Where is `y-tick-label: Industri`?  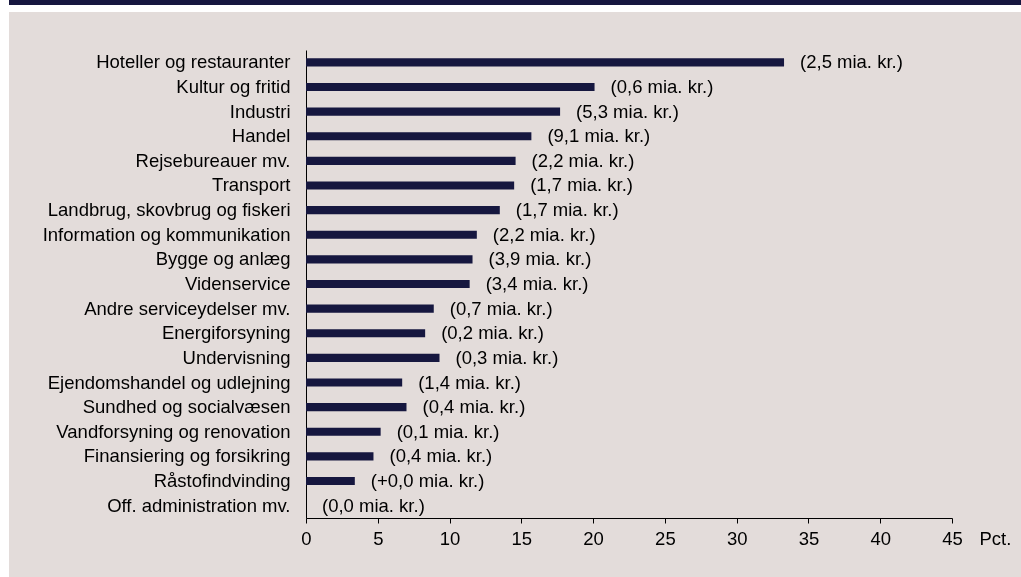 y-tick-label: Industri is located at coordinates (260, 111).